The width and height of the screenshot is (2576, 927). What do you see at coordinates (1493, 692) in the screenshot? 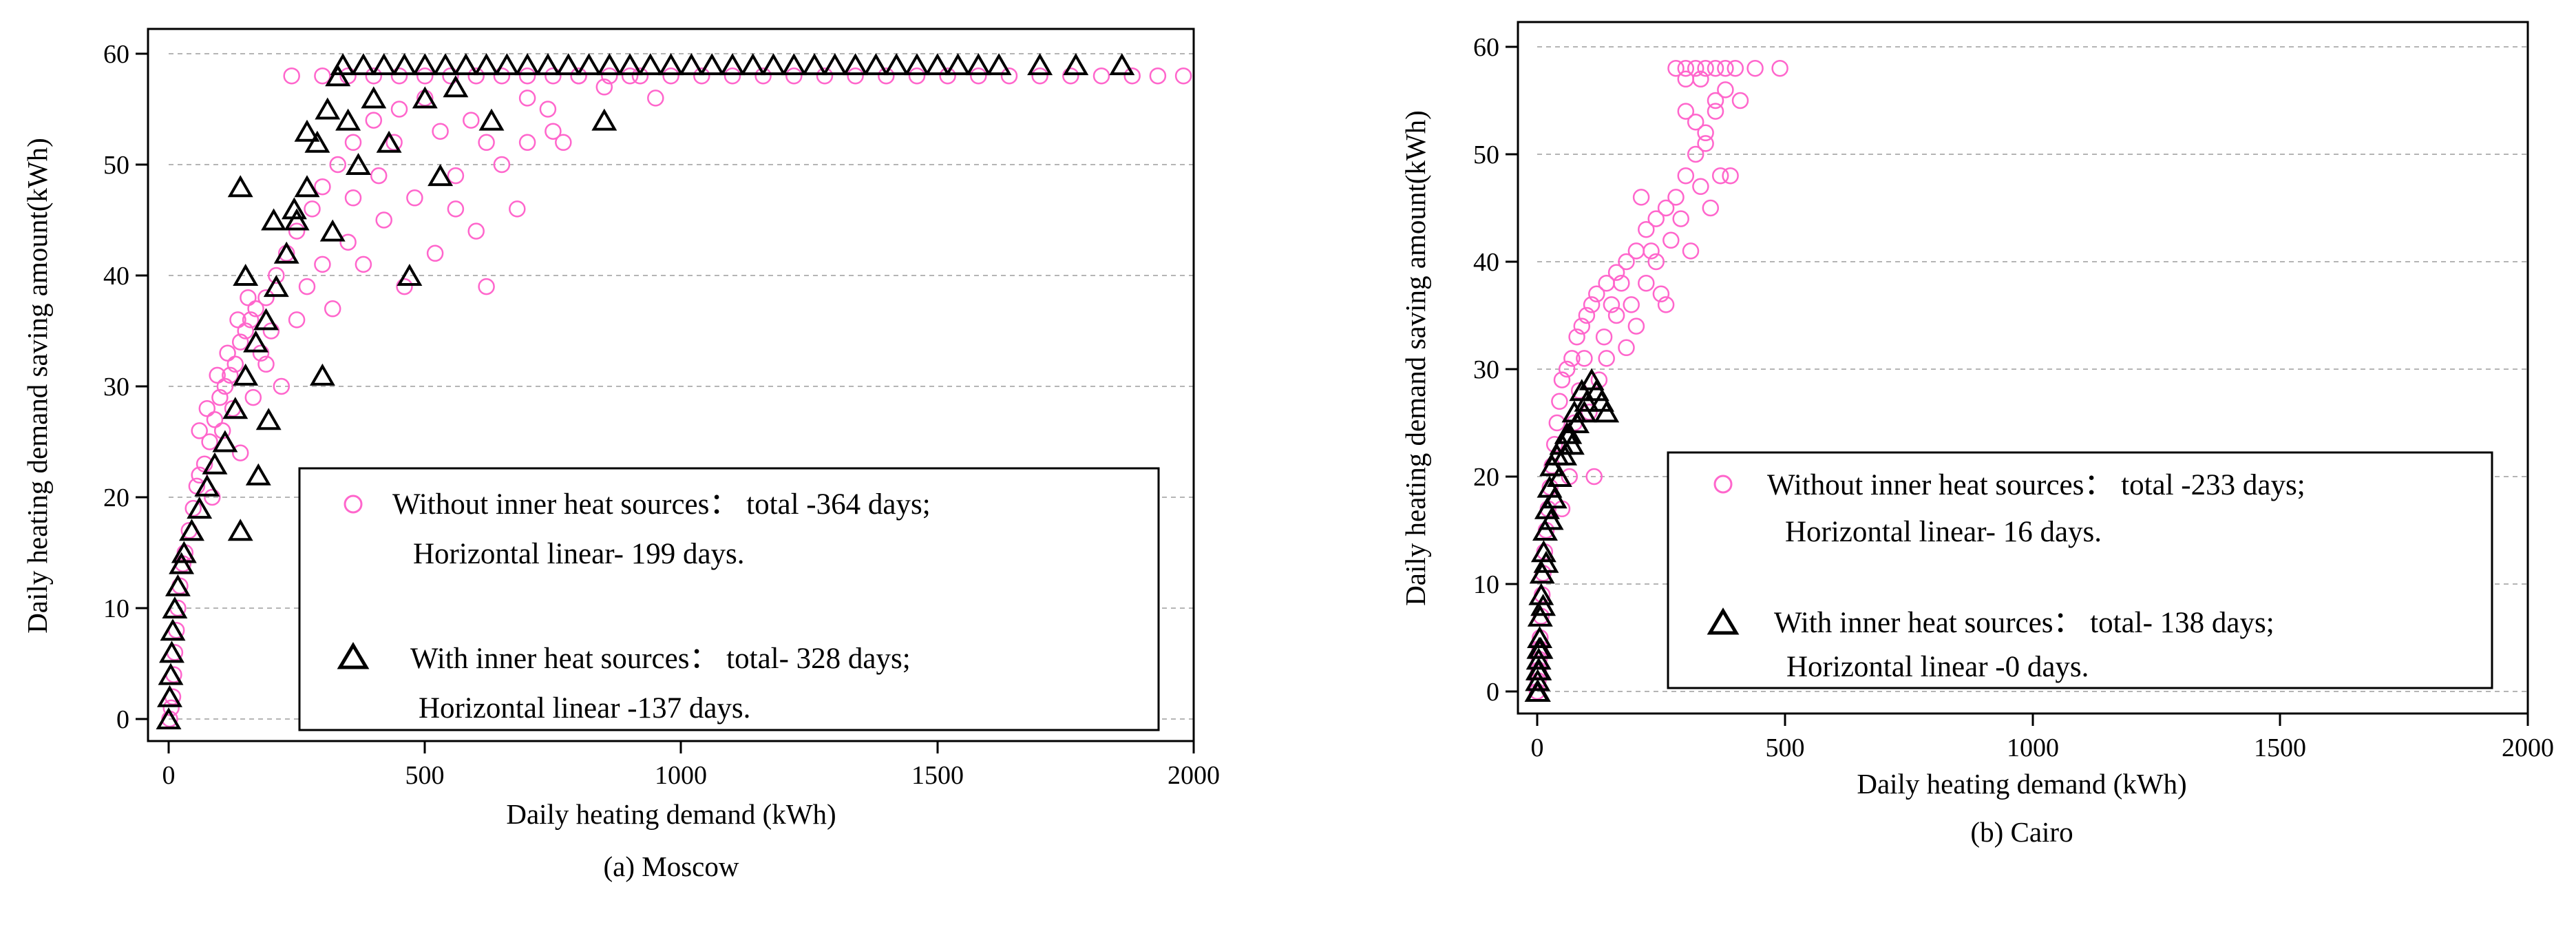
I see `y-tick-label: 0` at bounding box center [1493, 692].